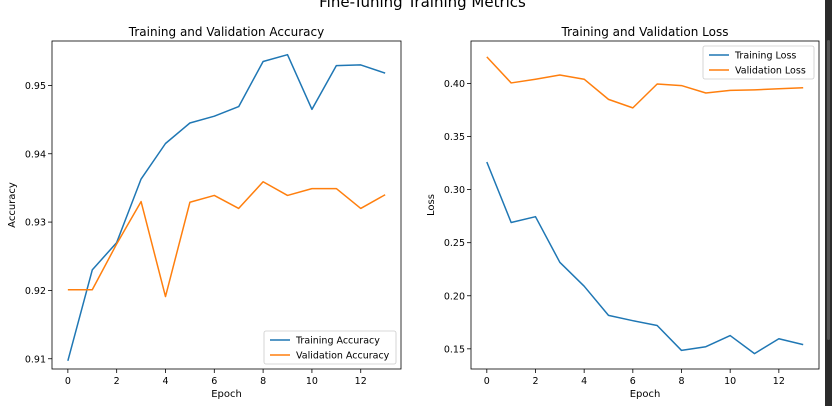  What do you see at coordinates (645, 32) in the screenshot?
I see `chart-title: Training and Validation Loss` at bounding box center [645, 32].